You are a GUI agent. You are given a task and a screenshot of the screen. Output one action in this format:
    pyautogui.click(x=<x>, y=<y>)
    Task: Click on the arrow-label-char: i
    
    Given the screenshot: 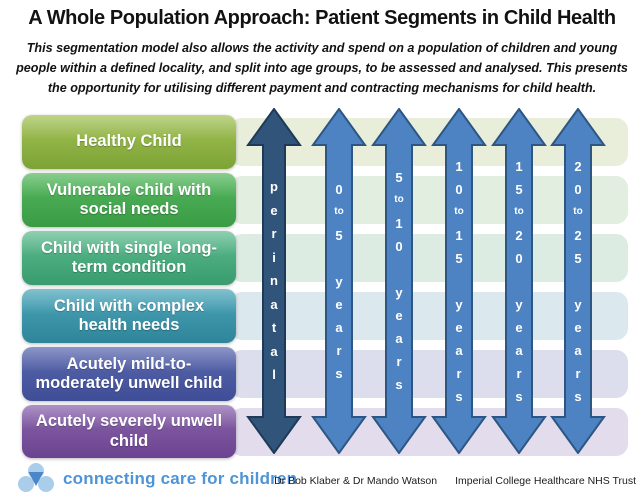 What is the action you would take?
    pyautogui.click(x=274, y=257)
    